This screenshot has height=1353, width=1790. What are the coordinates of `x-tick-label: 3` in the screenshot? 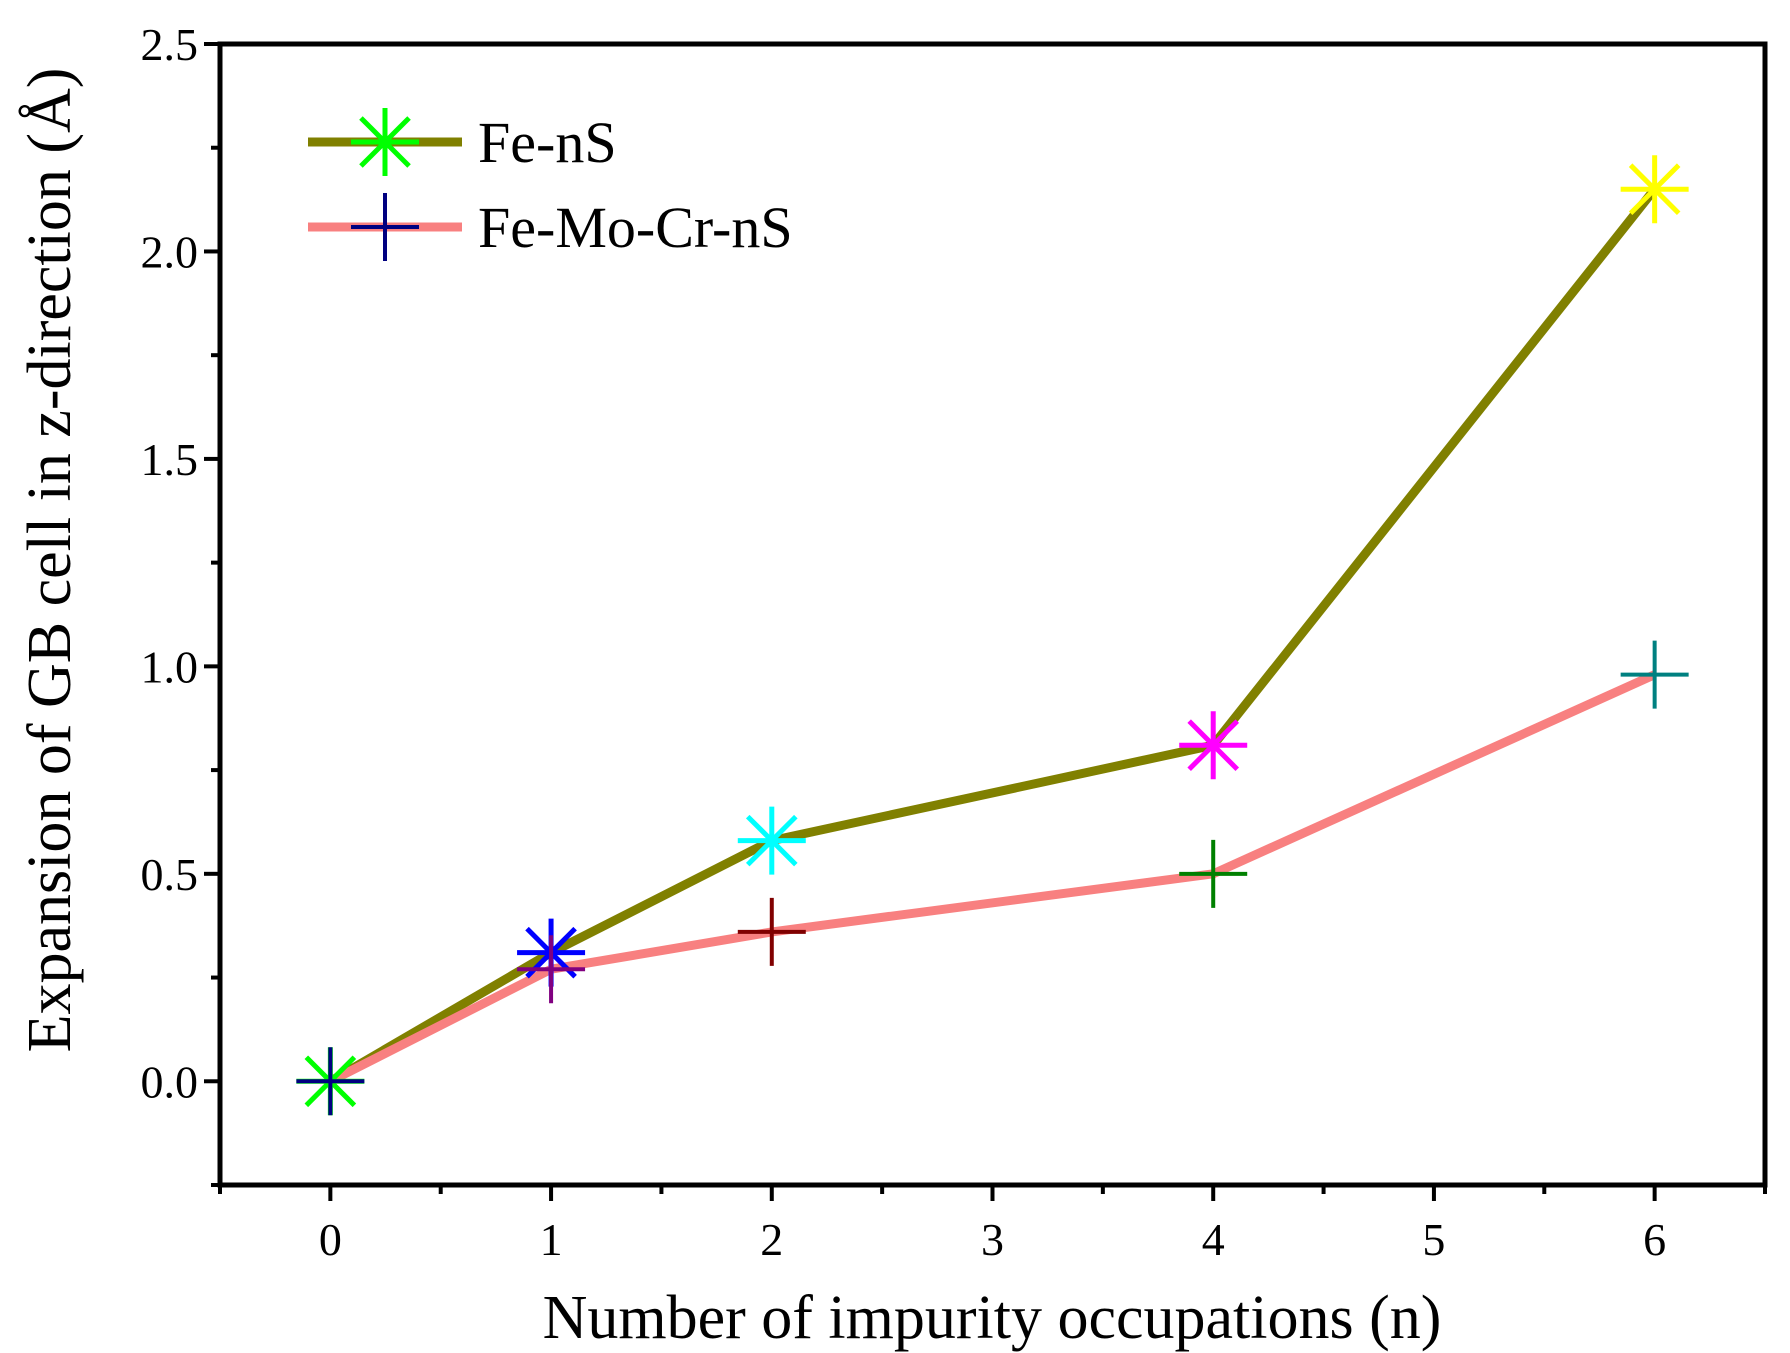 It's located at (992, 1239).